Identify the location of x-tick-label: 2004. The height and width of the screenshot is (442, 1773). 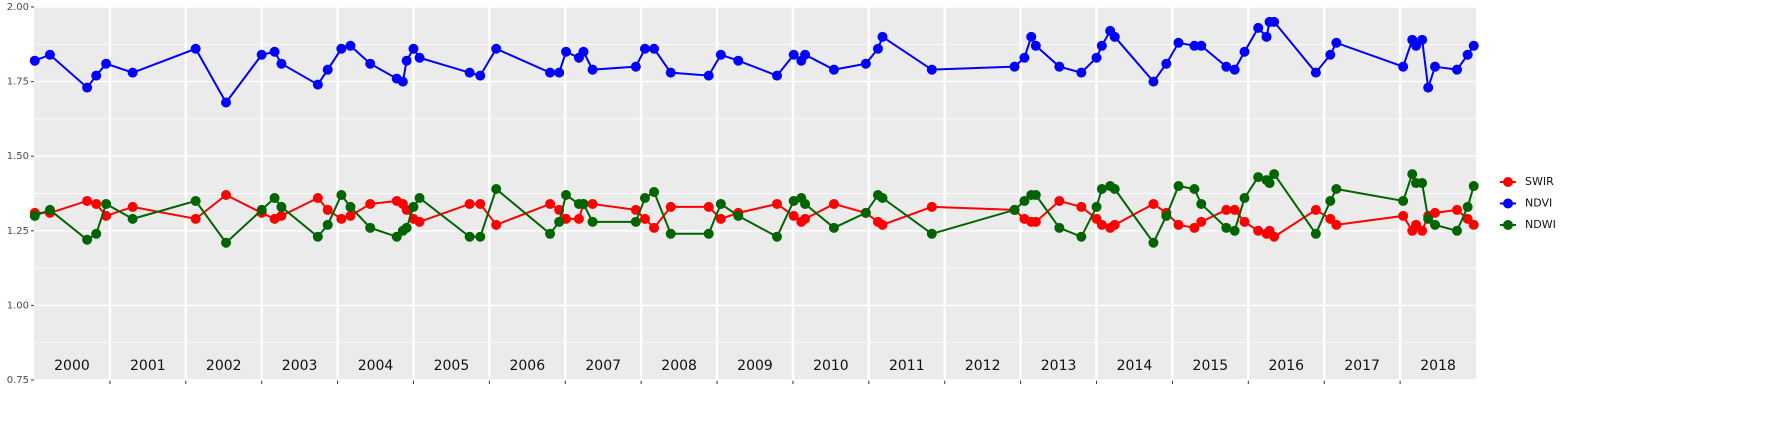
(376, 366).